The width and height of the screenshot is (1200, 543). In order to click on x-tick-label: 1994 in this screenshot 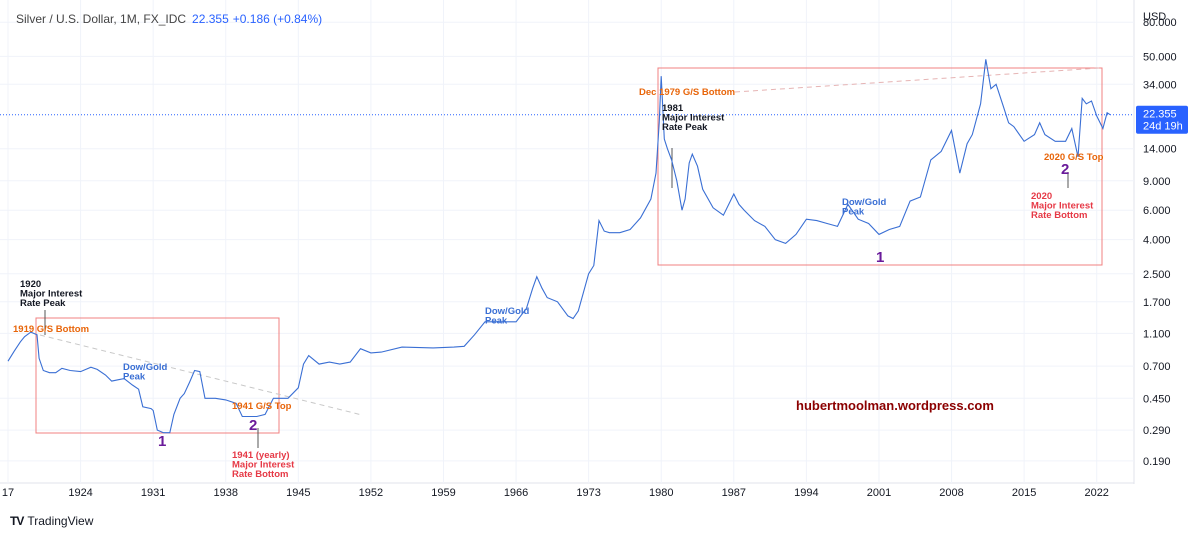, I will do `click(806, 493)`.